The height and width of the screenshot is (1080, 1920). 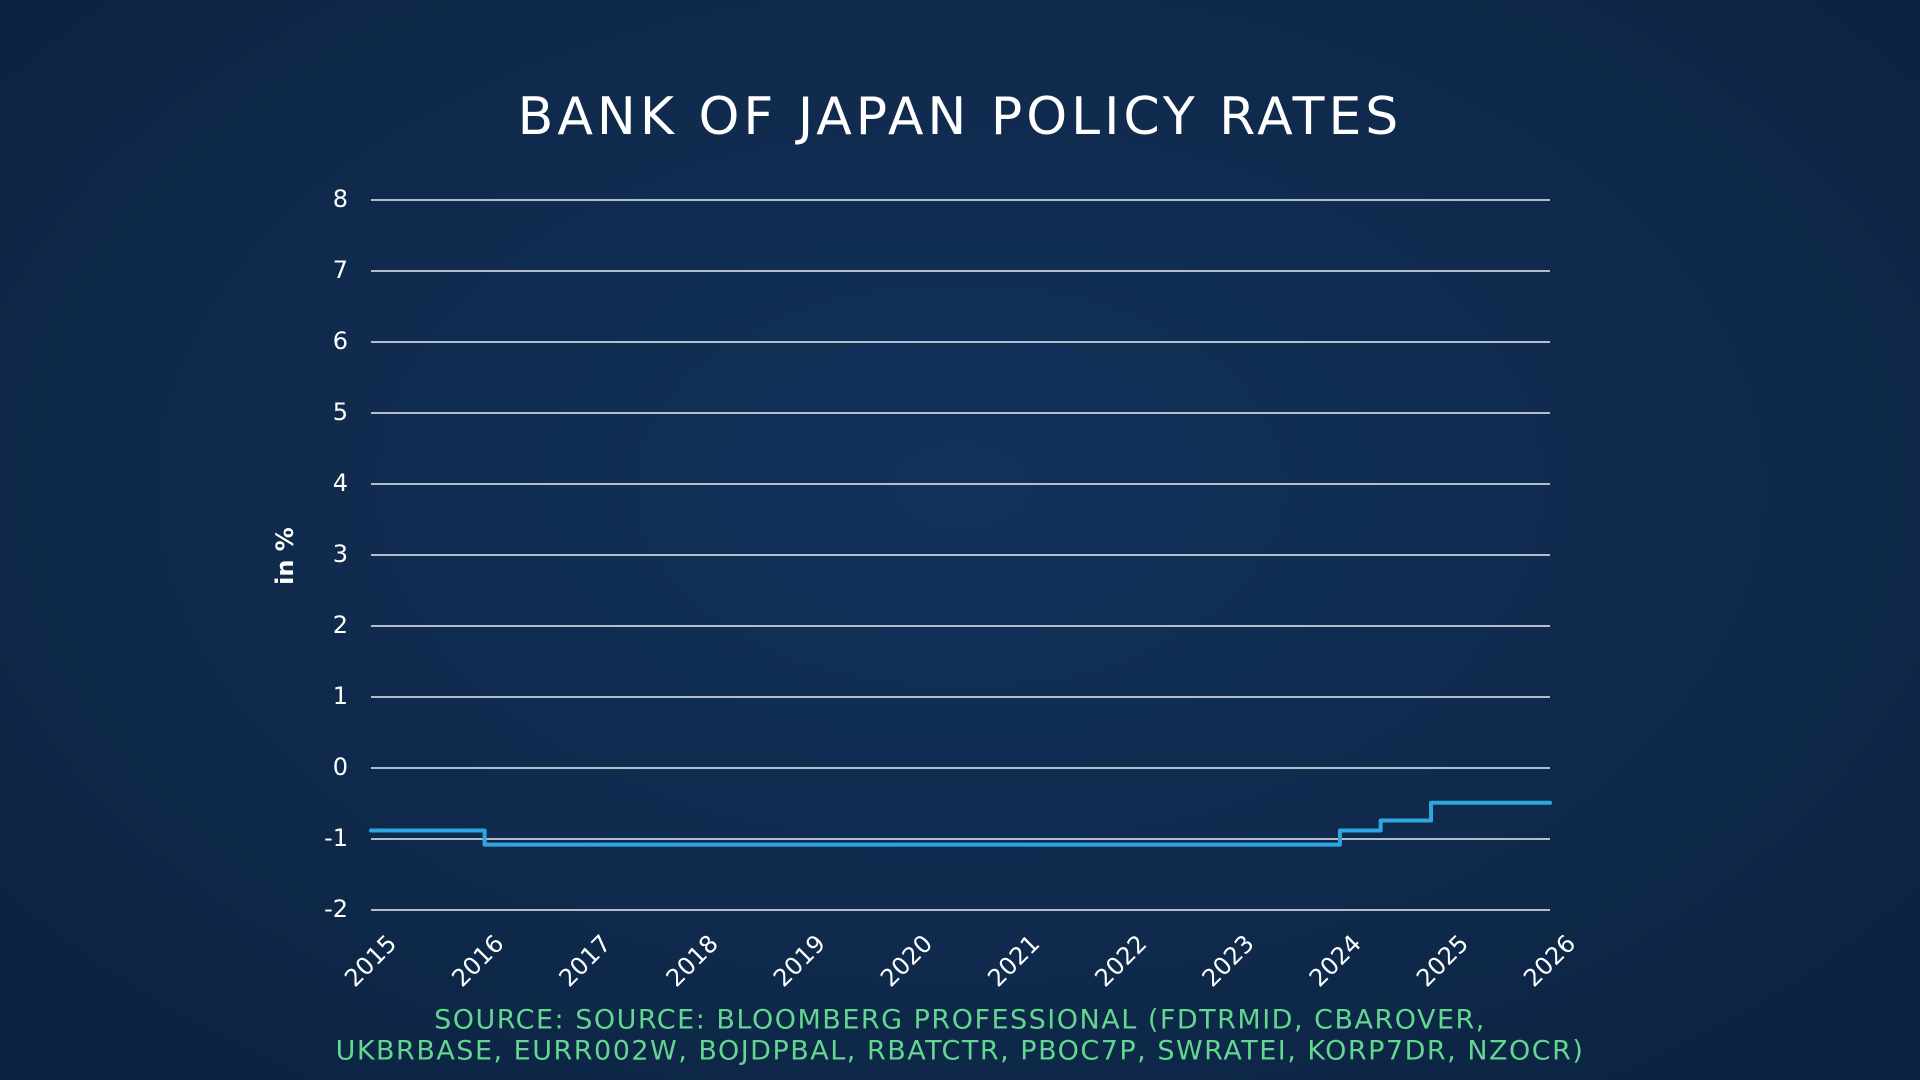 I want to click on y-tick-label: -2, so click(x=336, y=909).